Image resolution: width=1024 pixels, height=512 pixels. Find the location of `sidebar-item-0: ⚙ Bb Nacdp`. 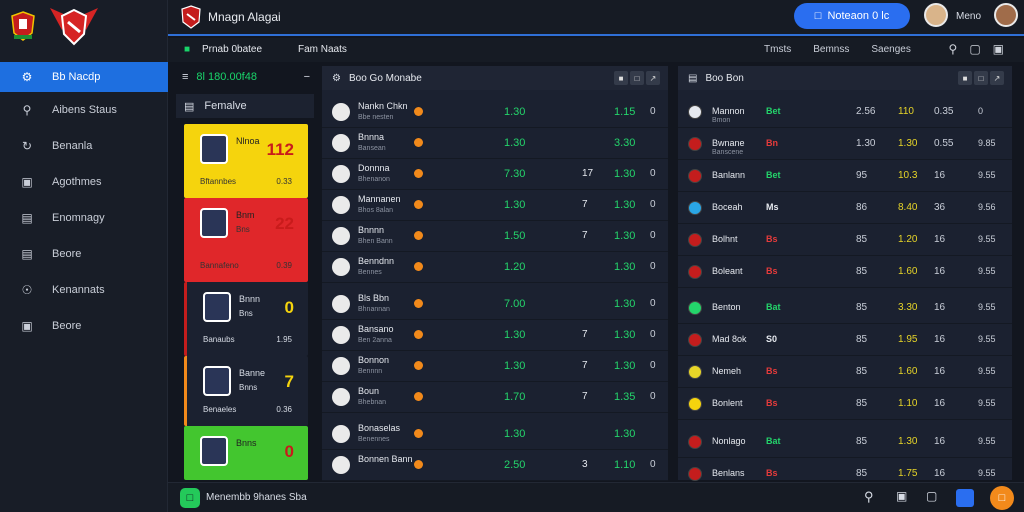

sidebar-item-0: ⚙ Bb Nacdp is located at coordinates (84, 77).